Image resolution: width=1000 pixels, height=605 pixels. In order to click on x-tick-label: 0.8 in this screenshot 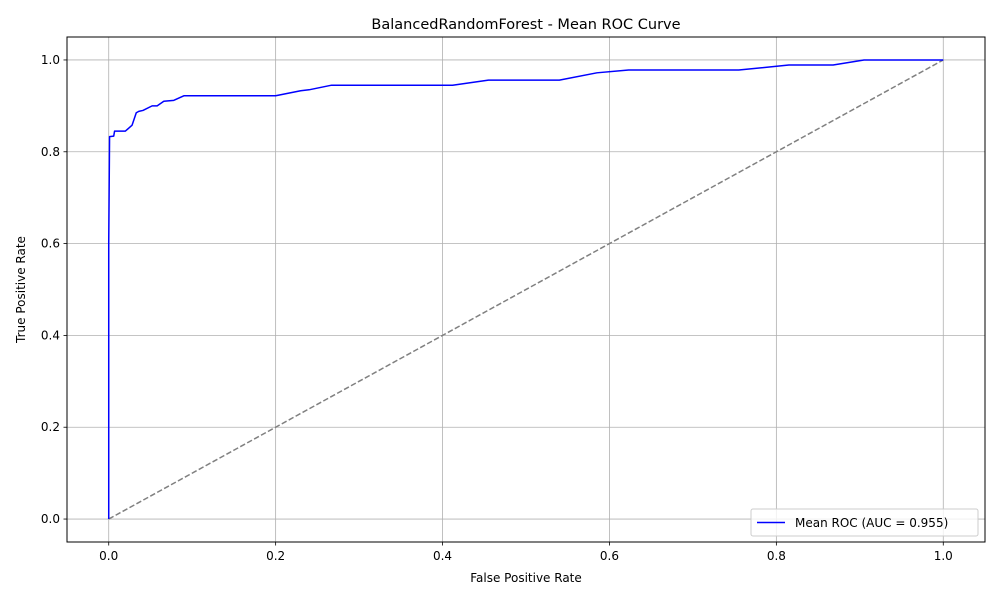, I will do `click(776, 556)`.